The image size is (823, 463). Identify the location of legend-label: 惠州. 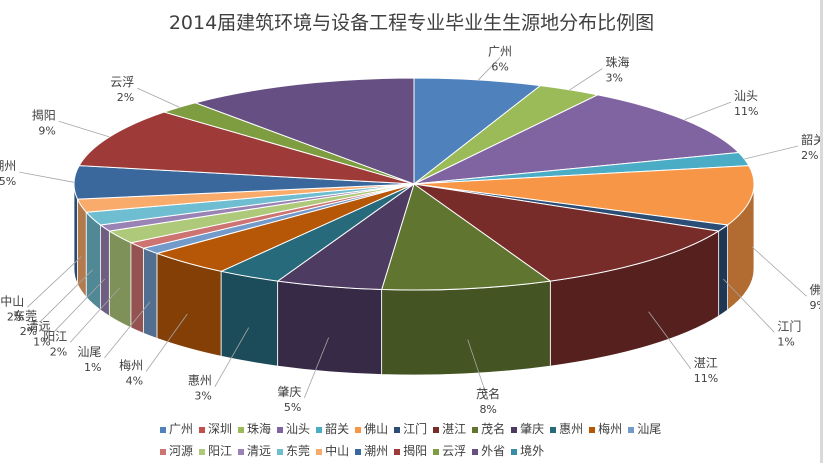
(571, 429).